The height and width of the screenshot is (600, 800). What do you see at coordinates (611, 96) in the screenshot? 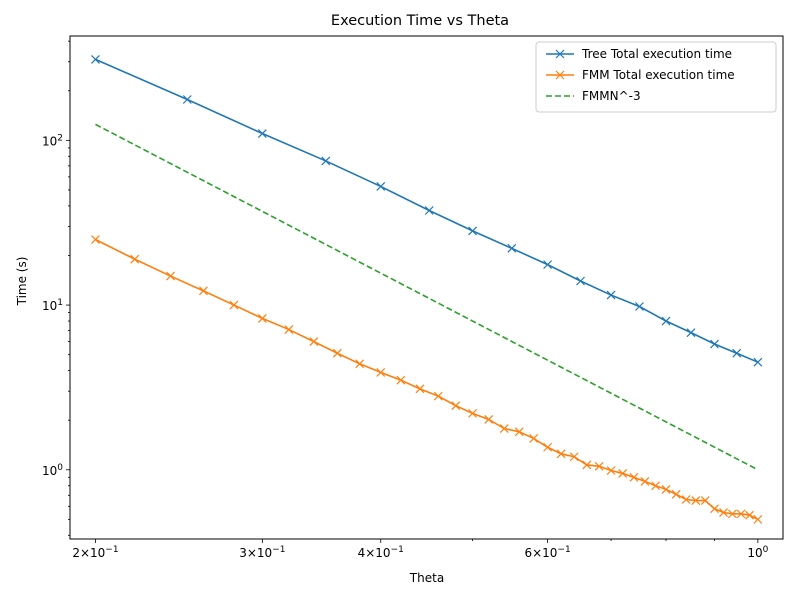
I see `legend-label: FMMN^-3` at bounding box center [611, 96].